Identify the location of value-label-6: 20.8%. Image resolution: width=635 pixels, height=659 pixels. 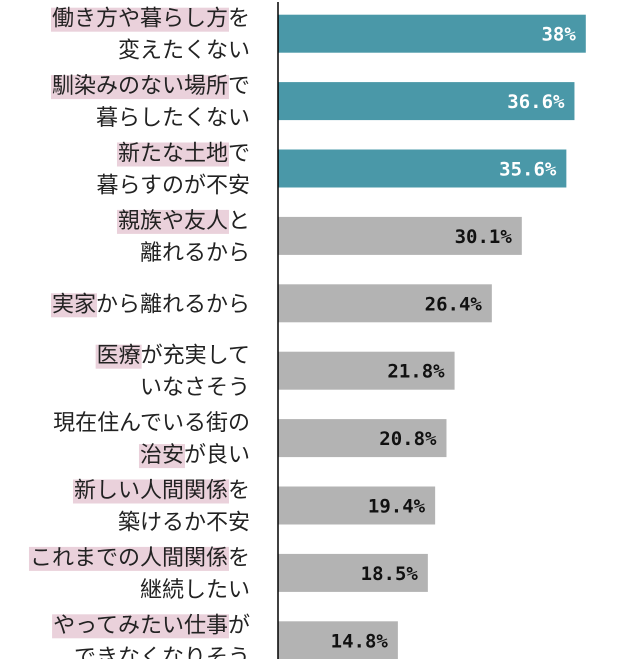
(408, 439).